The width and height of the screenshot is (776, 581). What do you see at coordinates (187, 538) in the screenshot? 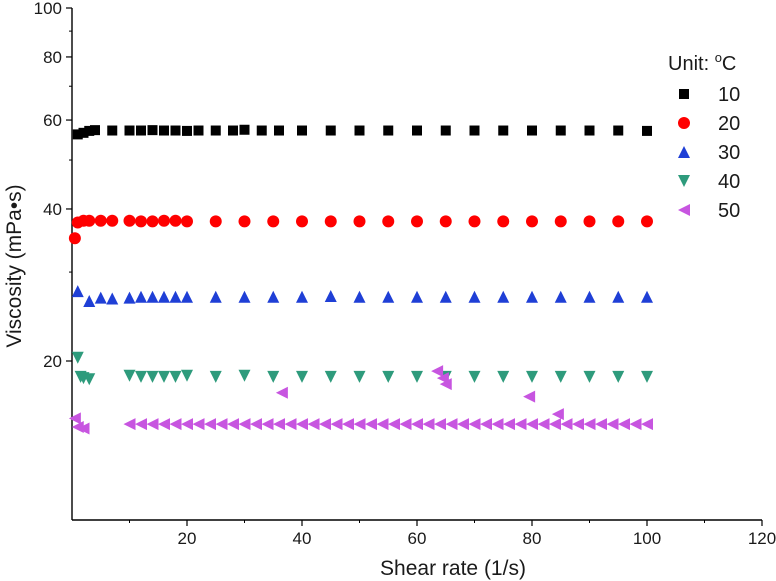
I see `x-tick-label: 20` at bounding box center [187, 538].